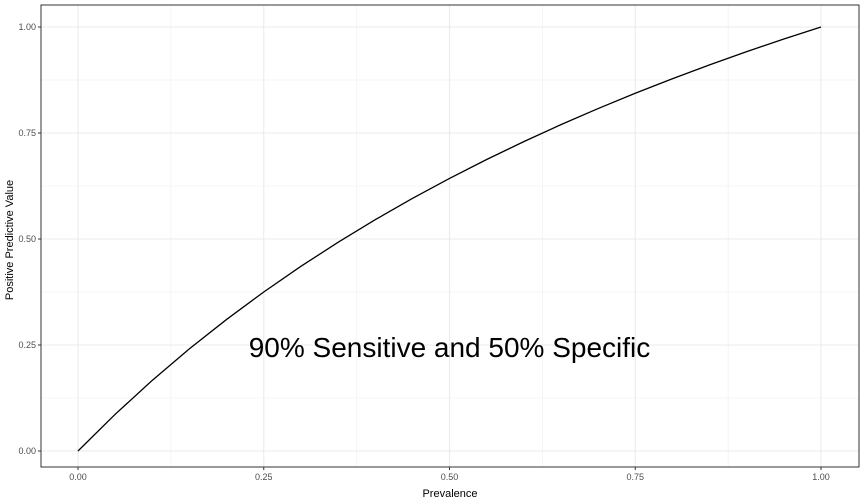  I want to click on y-tick-label: 0.50, so click(27, 239).